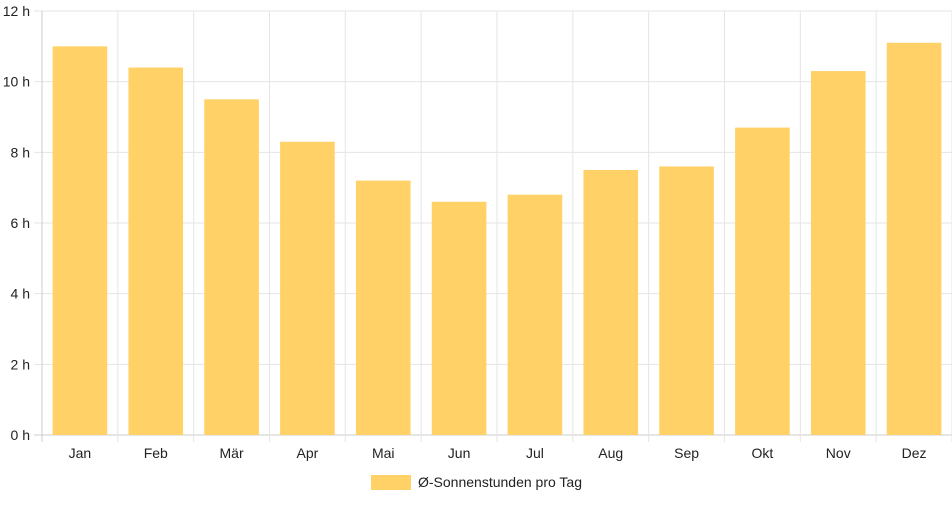 The image size is (952, 505). I want to click on legend-swatch, so click(391, 482).